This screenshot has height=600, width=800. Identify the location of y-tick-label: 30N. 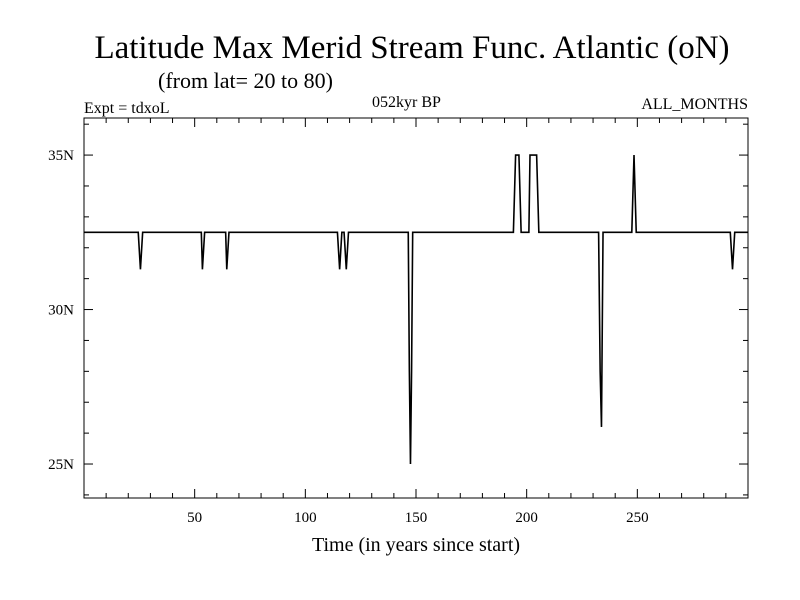
(61, 311).